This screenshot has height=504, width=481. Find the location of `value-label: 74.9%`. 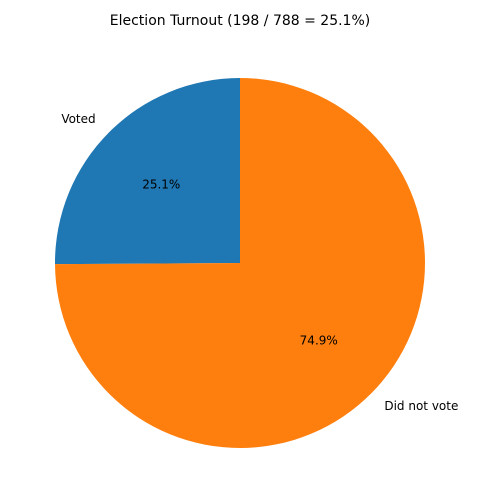

value-label: 74.9% is located at coordinates (319, 341).